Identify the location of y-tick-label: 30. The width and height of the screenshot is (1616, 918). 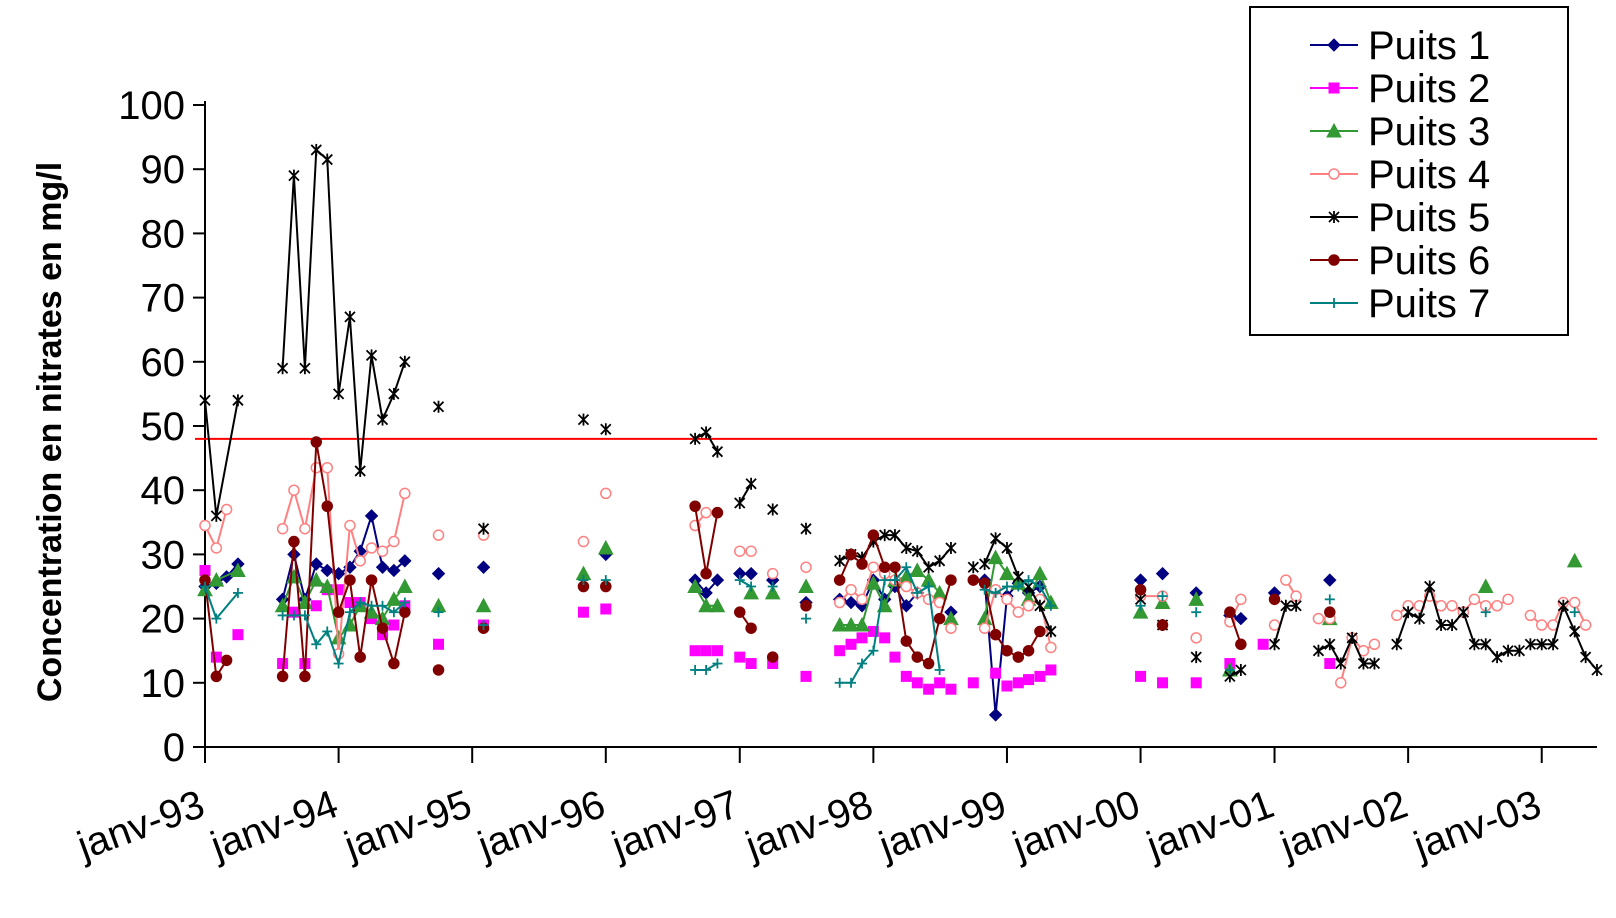
(163, 555).